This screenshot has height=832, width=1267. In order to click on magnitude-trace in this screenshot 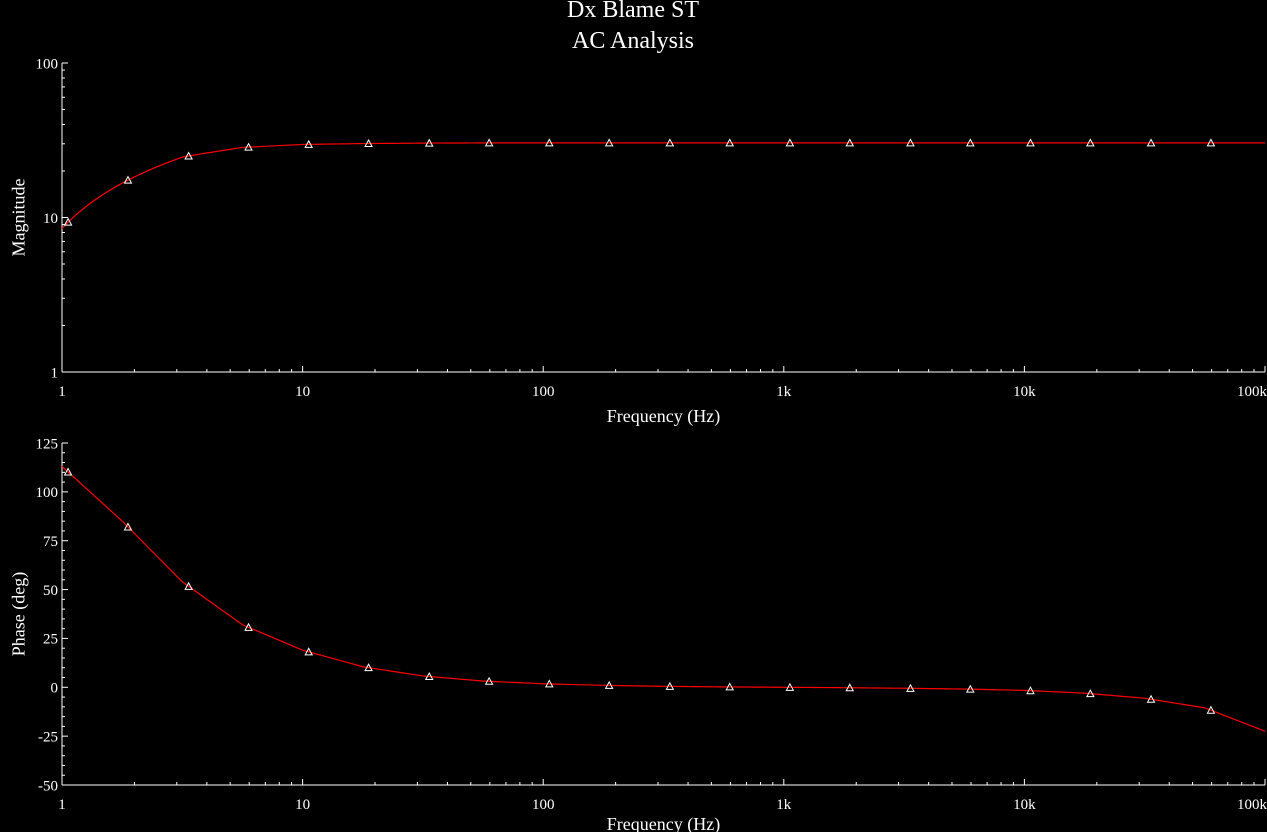, I will do `click(663, 185)`.